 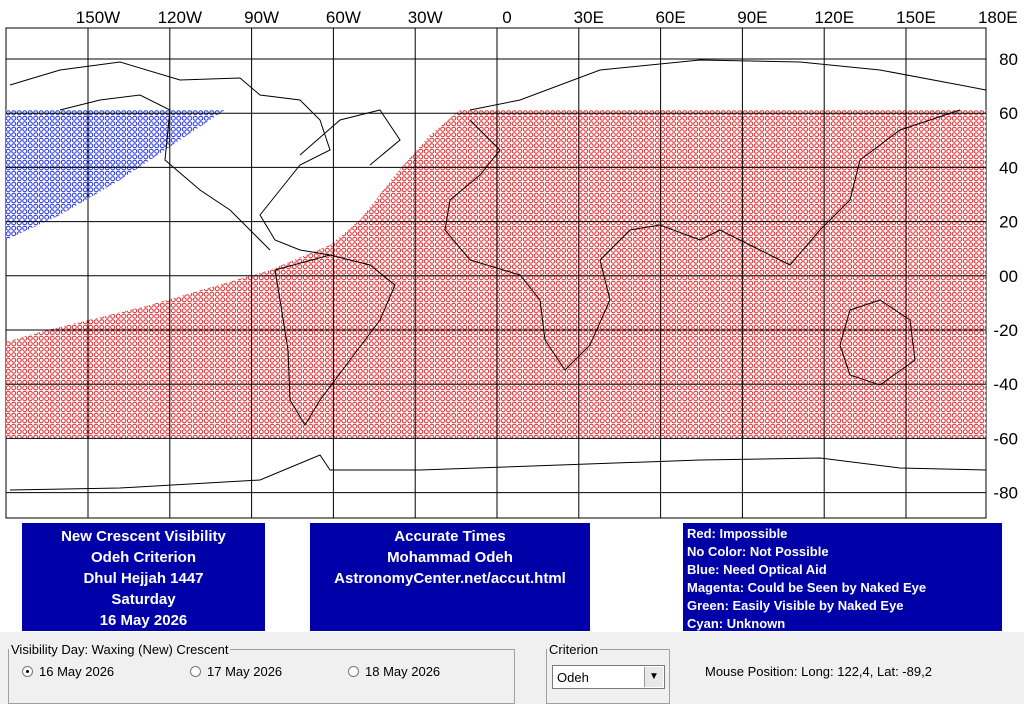 What do you see at coordinates (1008, 276) in the screenshot?
I see `latitude-label: 00` at bounding box center [1008, 276].